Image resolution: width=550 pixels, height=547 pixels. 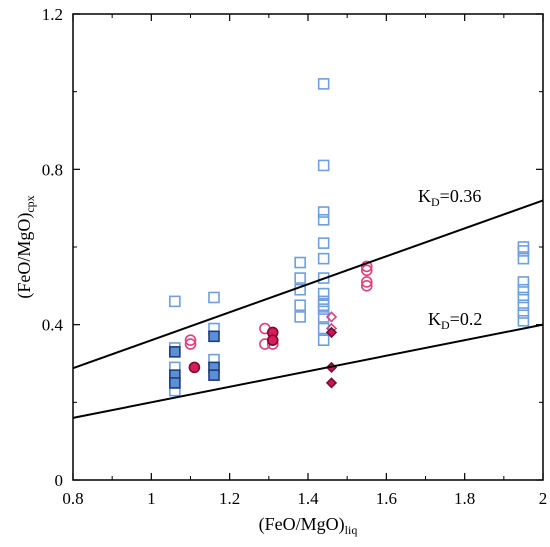 I want to click on x-tick-label: 1.6, so click(x=386, y=498).